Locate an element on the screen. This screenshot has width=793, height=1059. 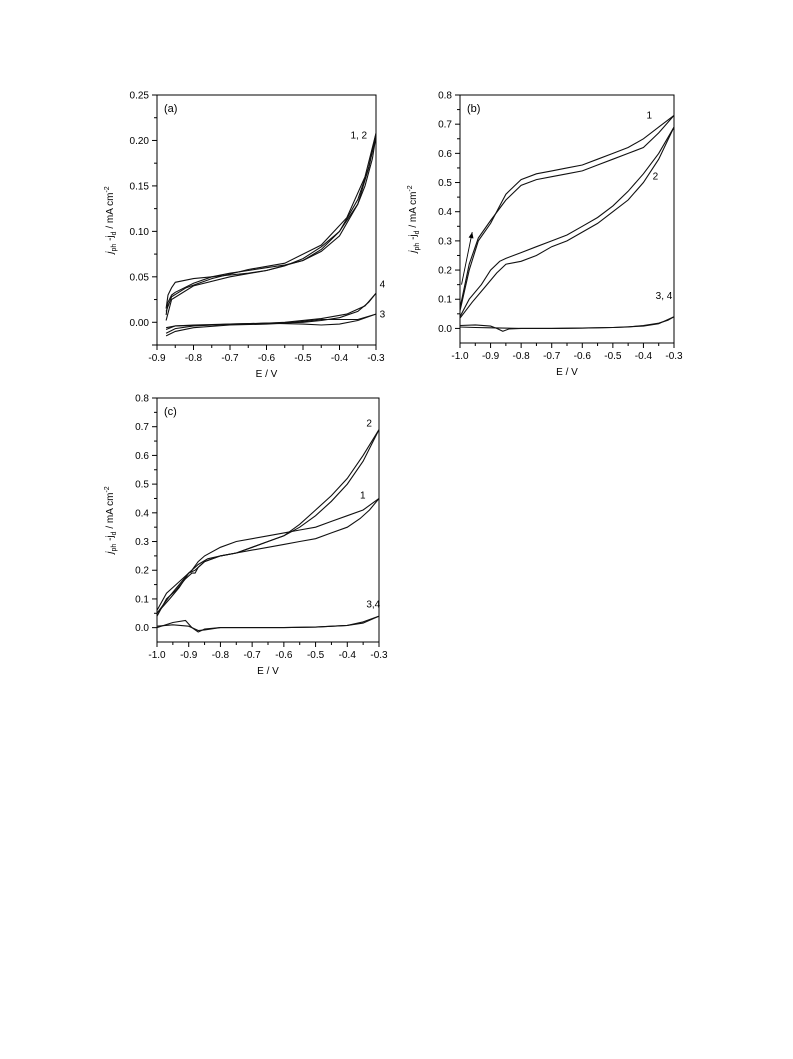
arrow-head is located at coordinates (471, 235).